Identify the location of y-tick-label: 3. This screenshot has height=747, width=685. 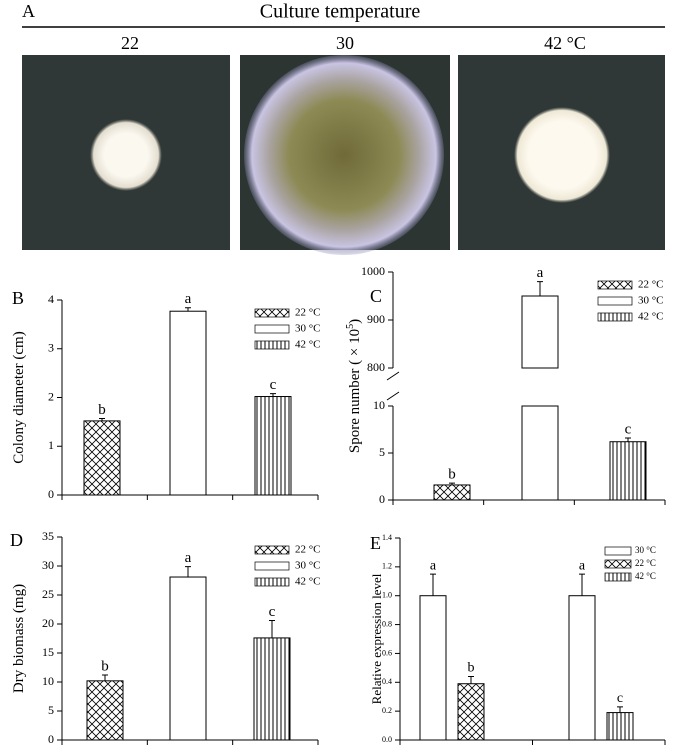
(51, 348).